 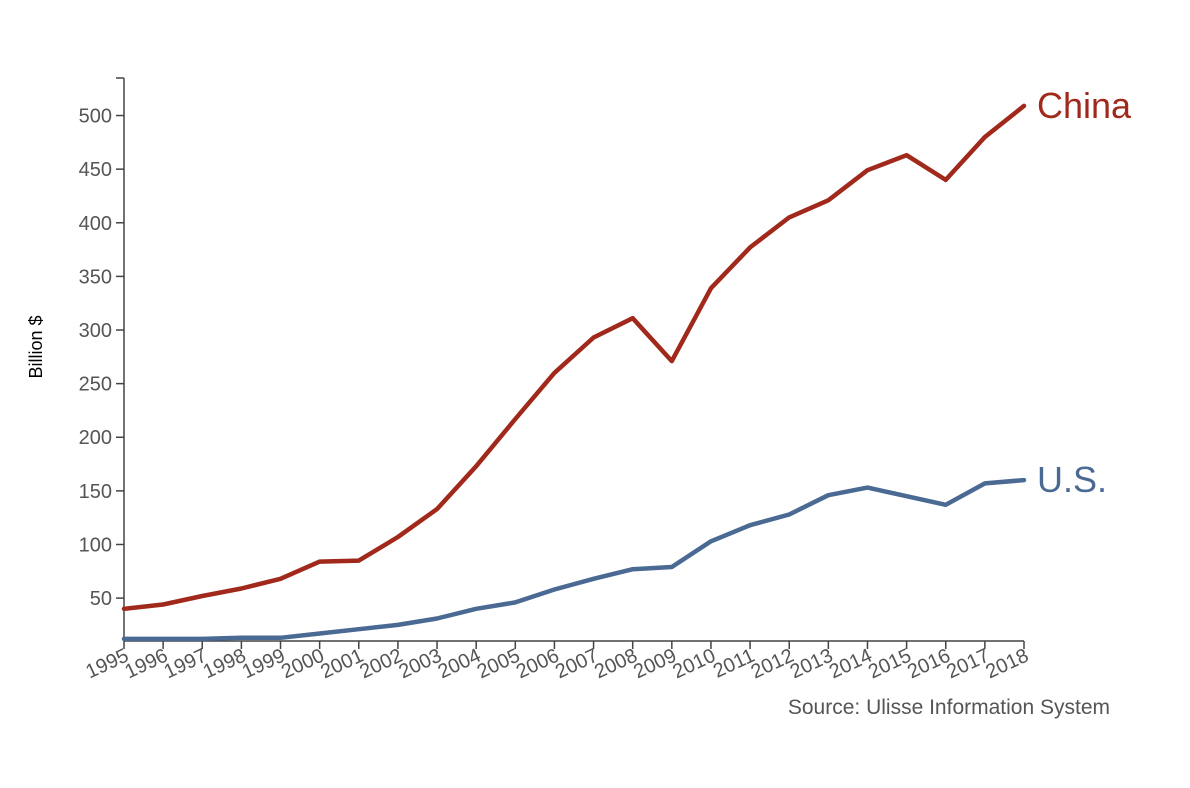 I want to click on source-note: Source: Ulisse Information System, so click(x=949, y=707).